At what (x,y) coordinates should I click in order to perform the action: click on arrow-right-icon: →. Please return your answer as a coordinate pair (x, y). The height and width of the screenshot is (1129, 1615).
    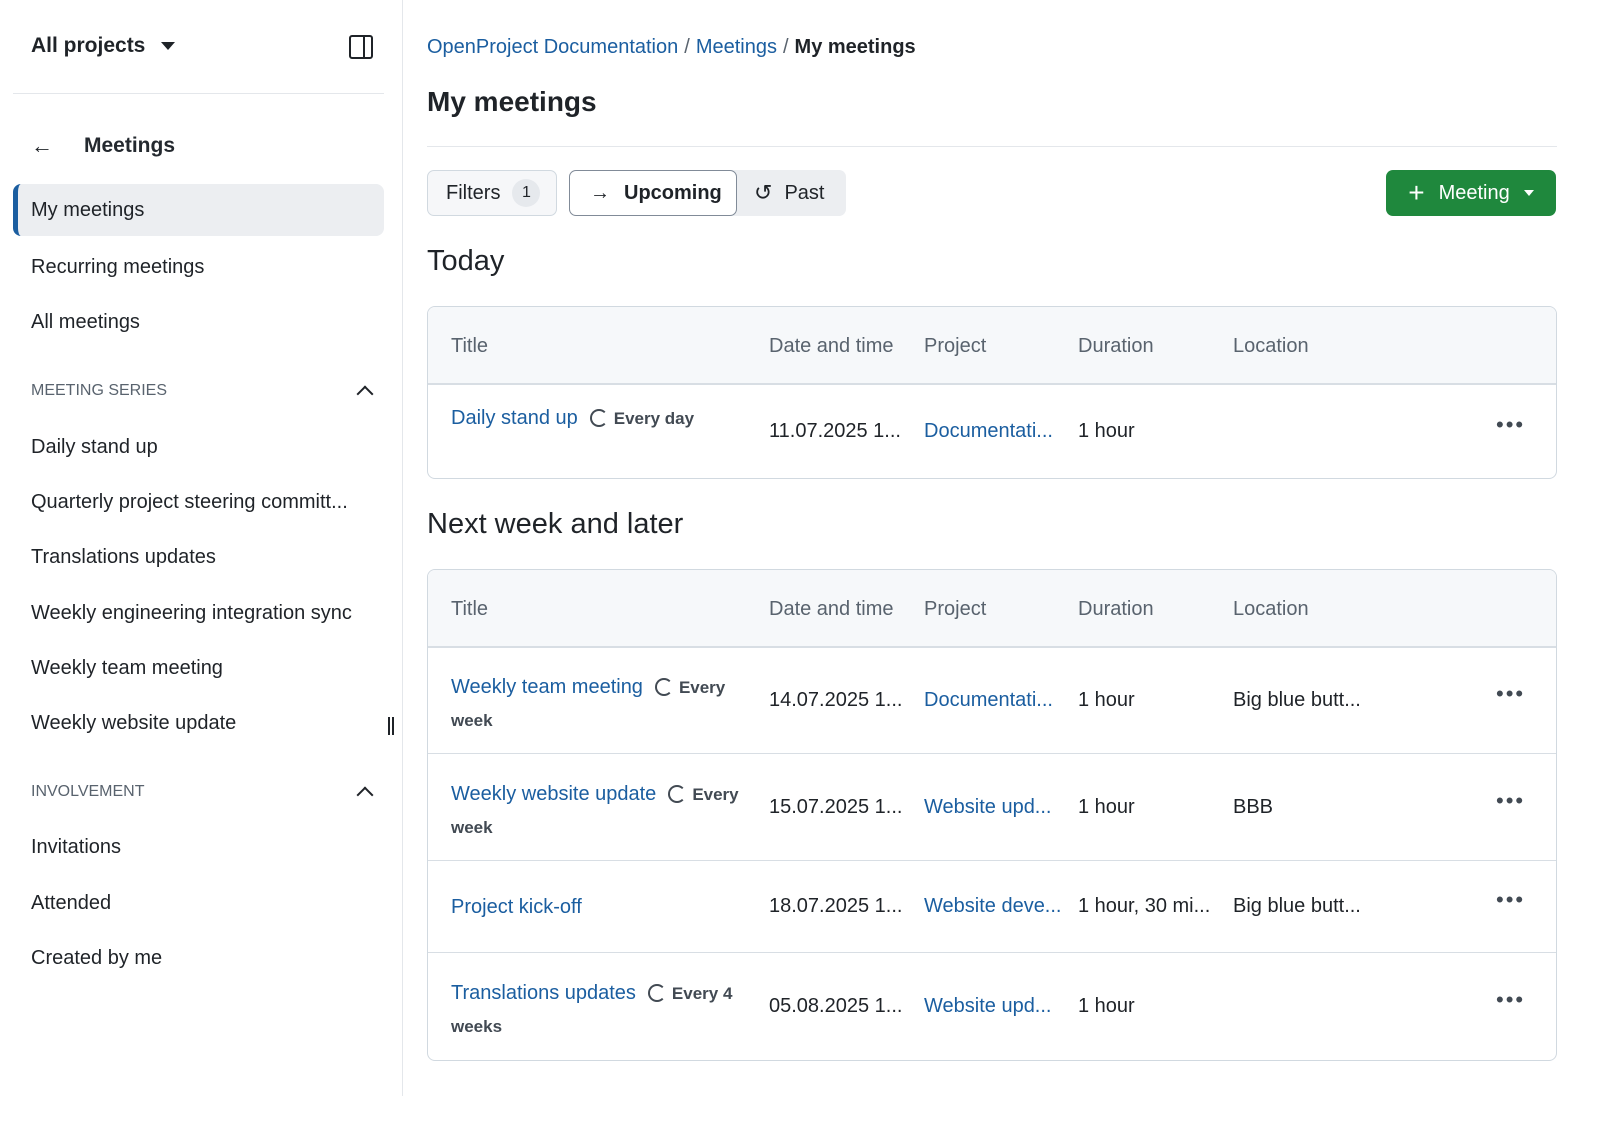
    Looking at the image, I should click on (600, 192).